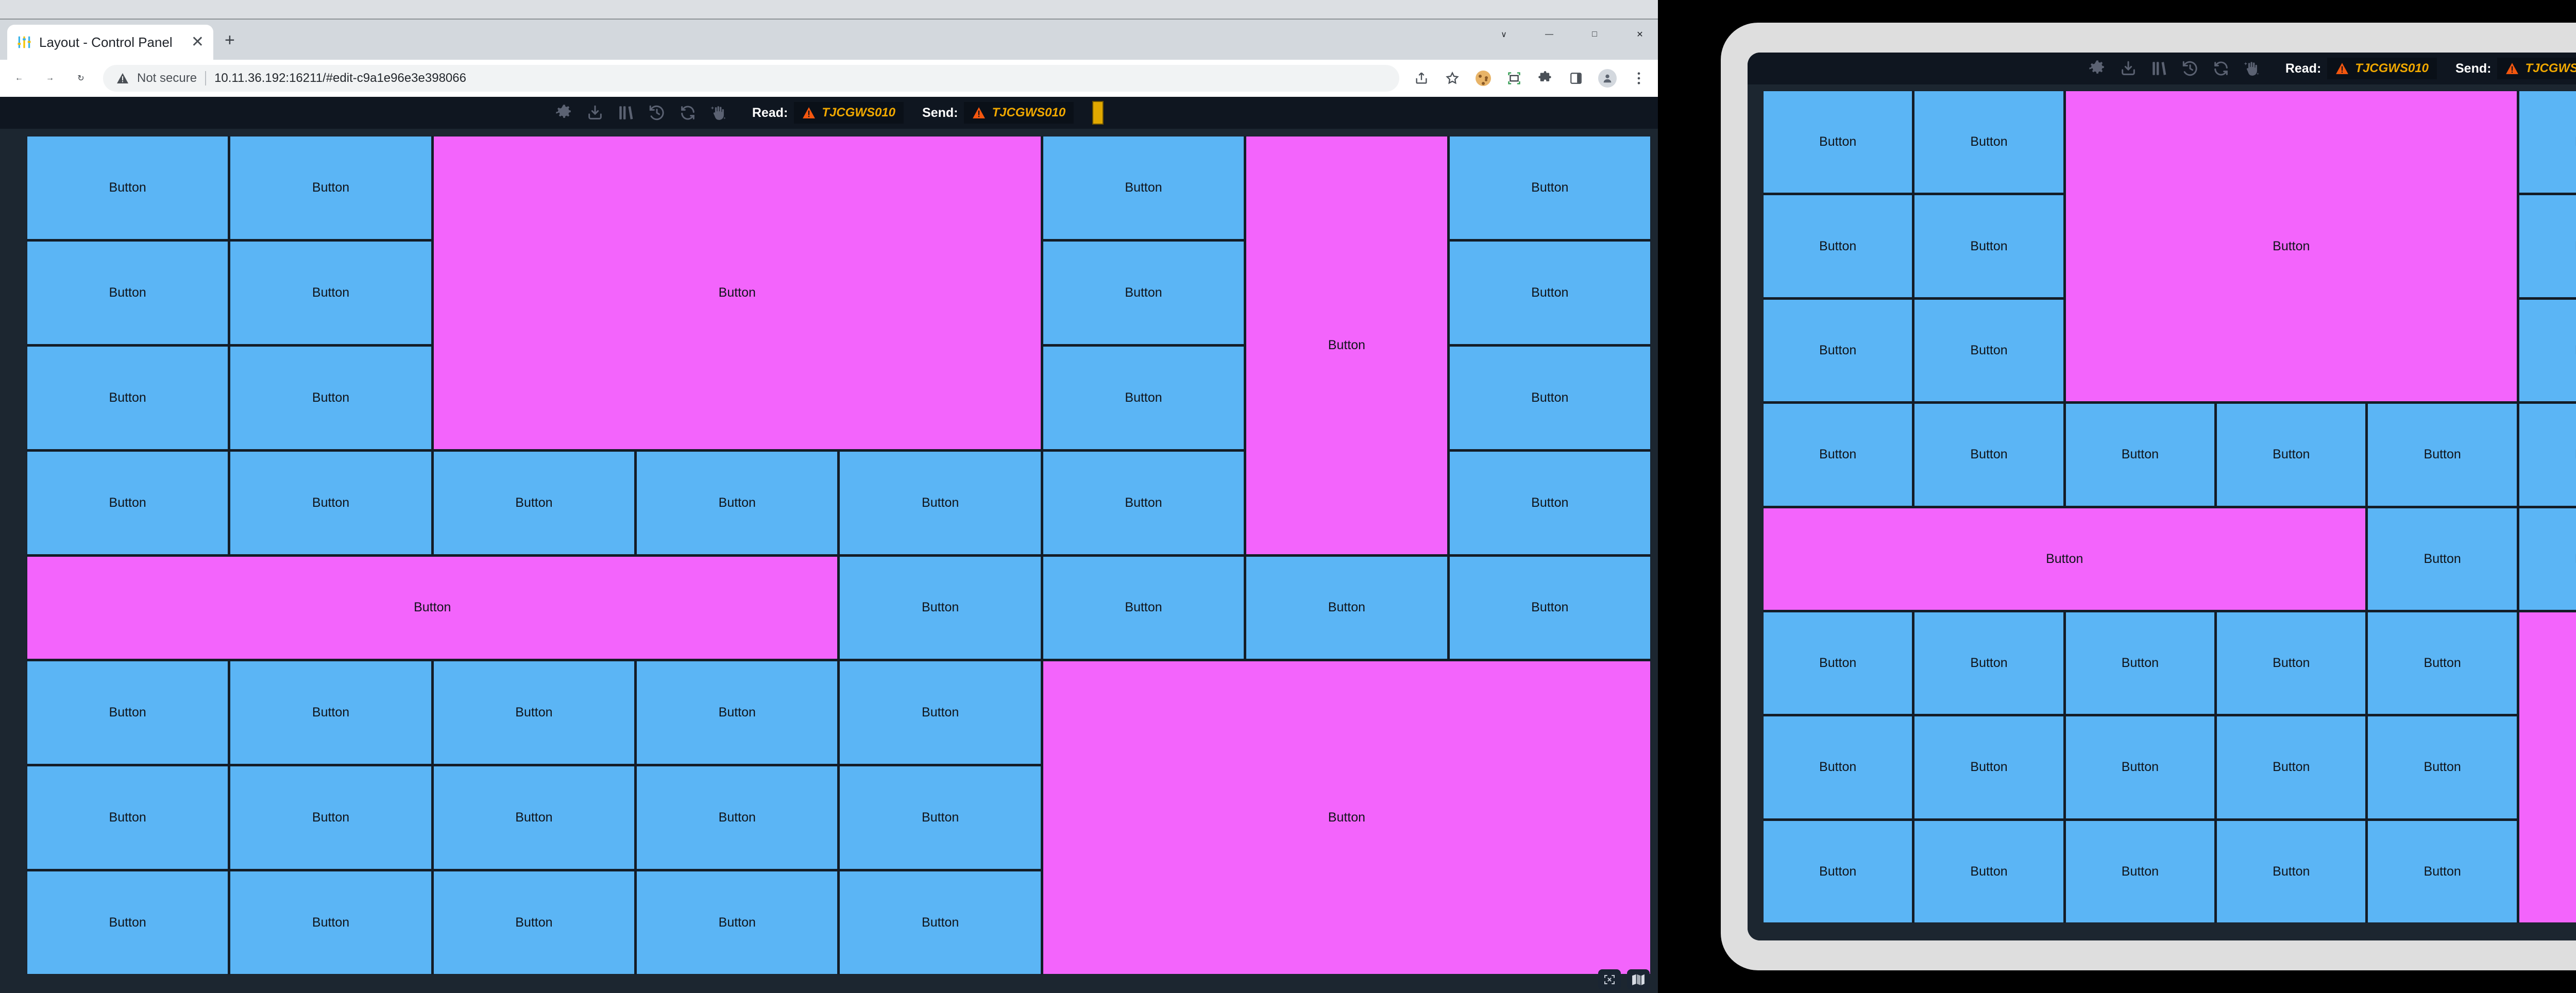  Describe the element at coordinates (1545, 78) in the screenshot. I see `extensions-puzzle-icon` at that location.